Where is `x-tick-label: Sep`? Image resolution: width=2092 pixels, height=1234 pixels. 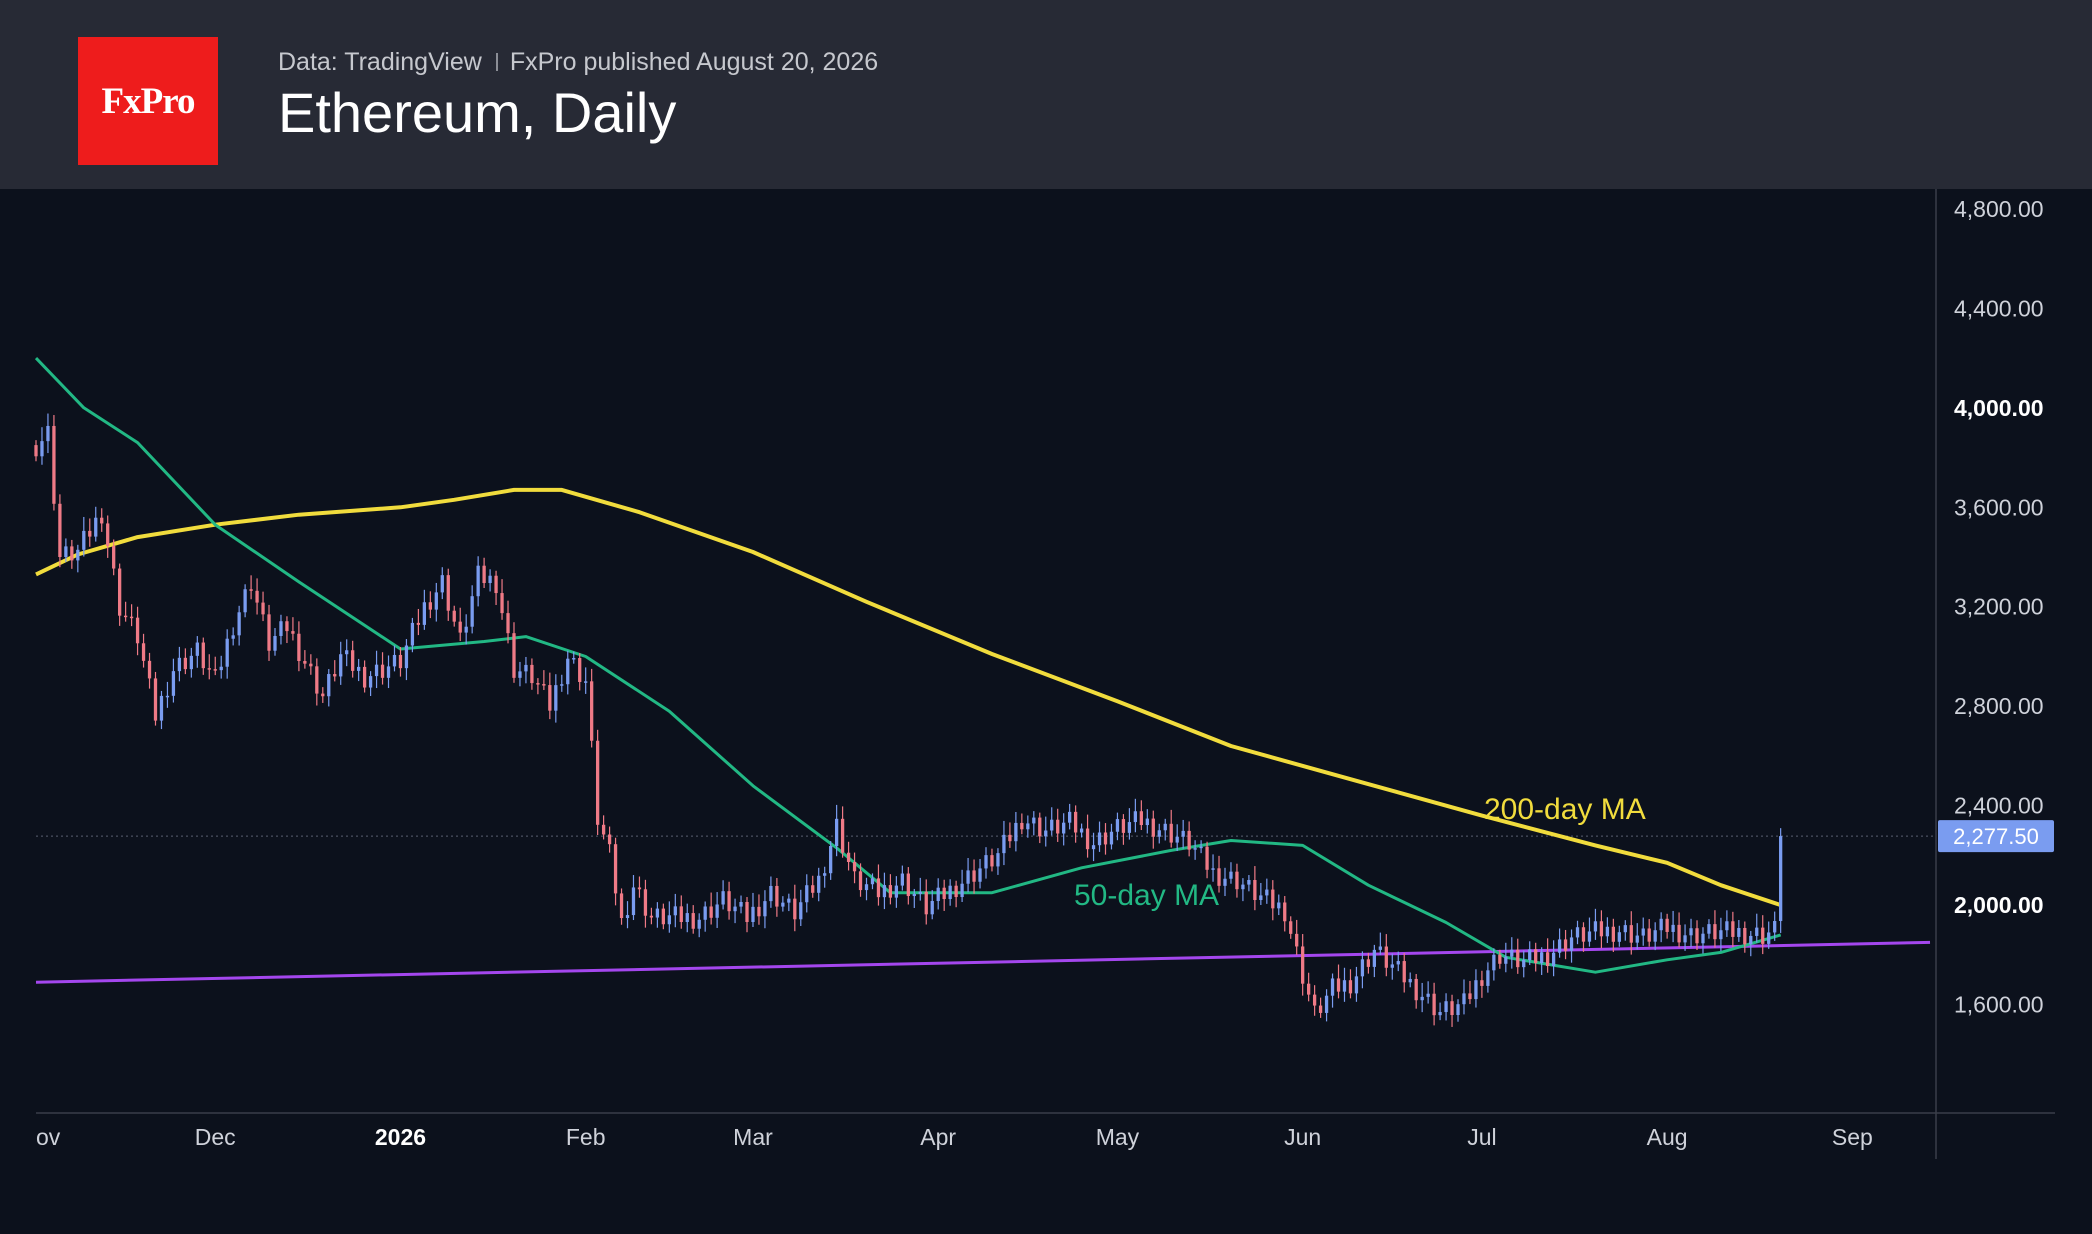 x-tick-label: Sep is located at coordinates (1852, 1137).